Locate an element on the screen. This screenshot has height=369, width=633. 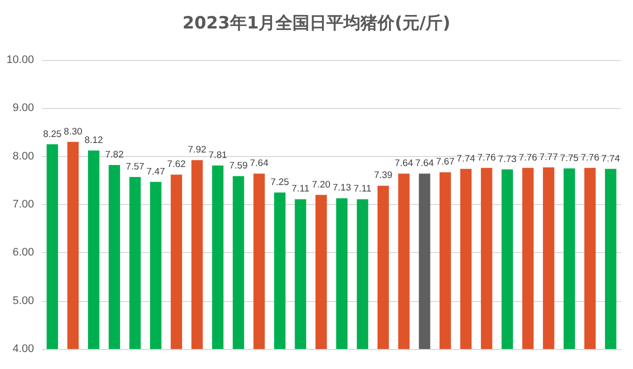
data-label: 7.62 is located at coordinates (176, 164).